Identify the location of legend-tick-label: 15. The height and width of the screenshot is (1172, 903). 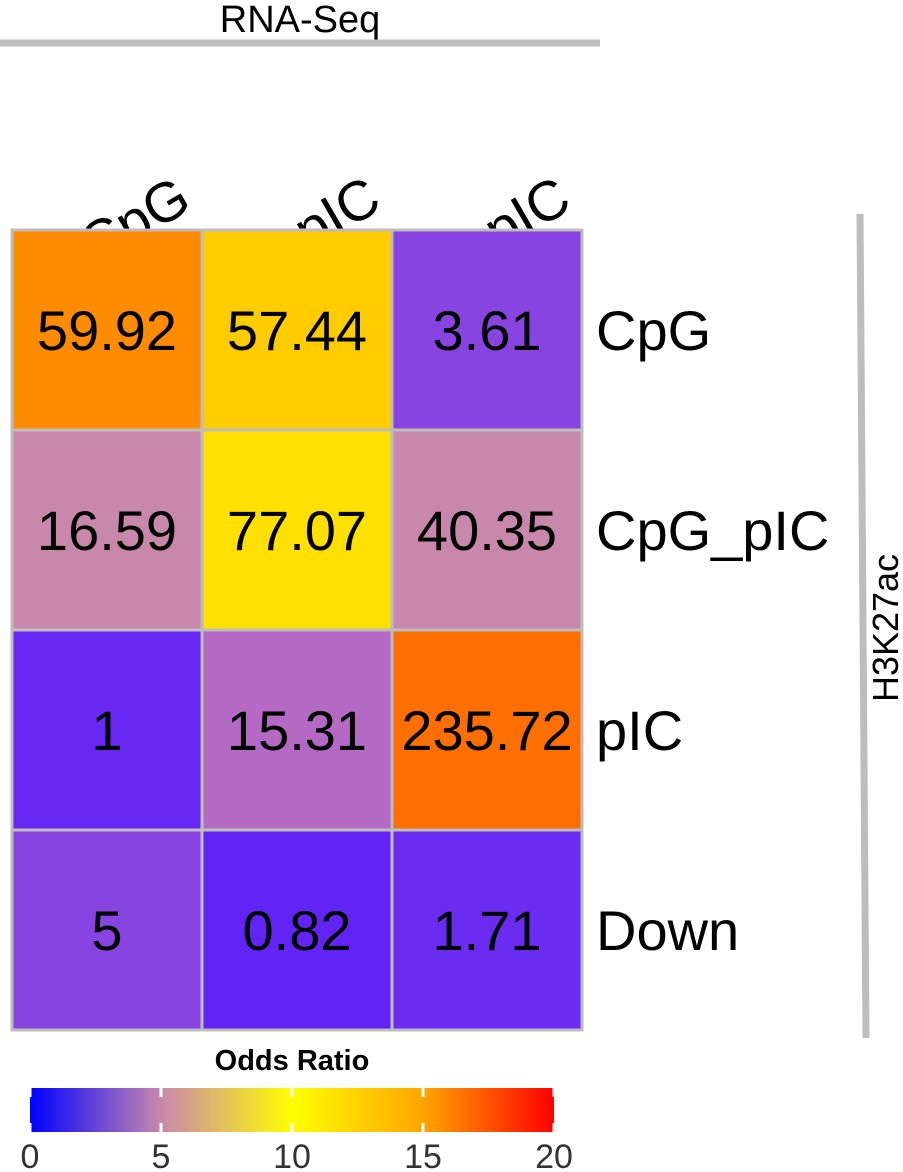
(423, 1155).